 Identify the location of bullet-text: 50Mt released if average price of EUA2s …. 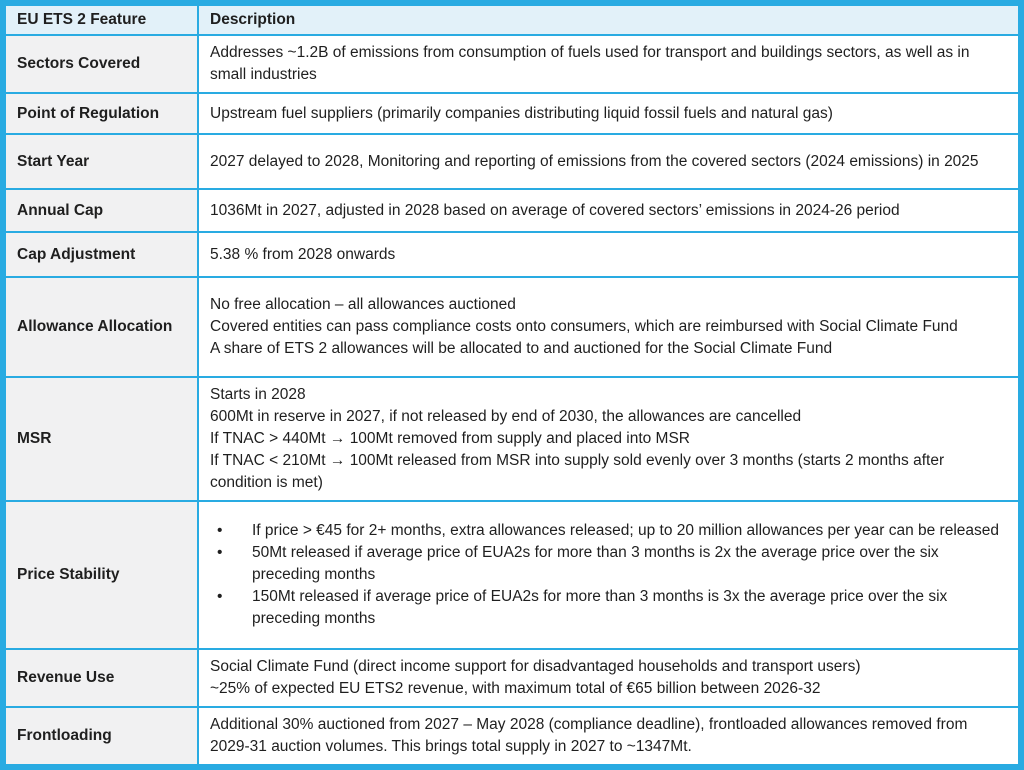
(595, 563).